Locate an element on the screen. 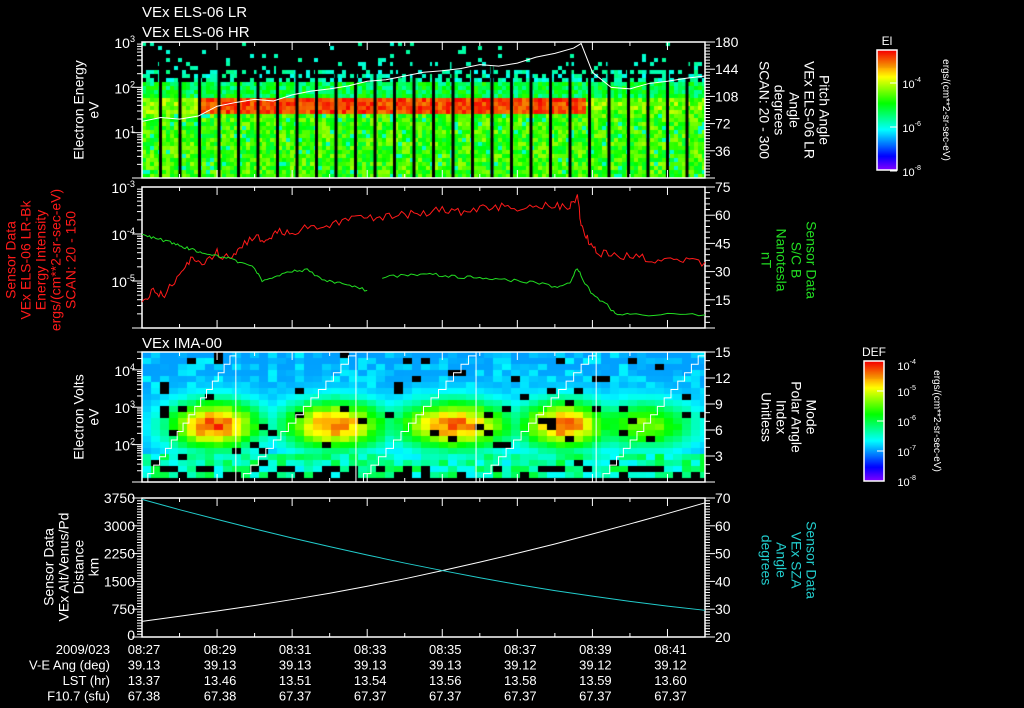 The height and width of the screenshot is (708, 1024). right-tick-label: 12 is located at coordinates (723, 378).